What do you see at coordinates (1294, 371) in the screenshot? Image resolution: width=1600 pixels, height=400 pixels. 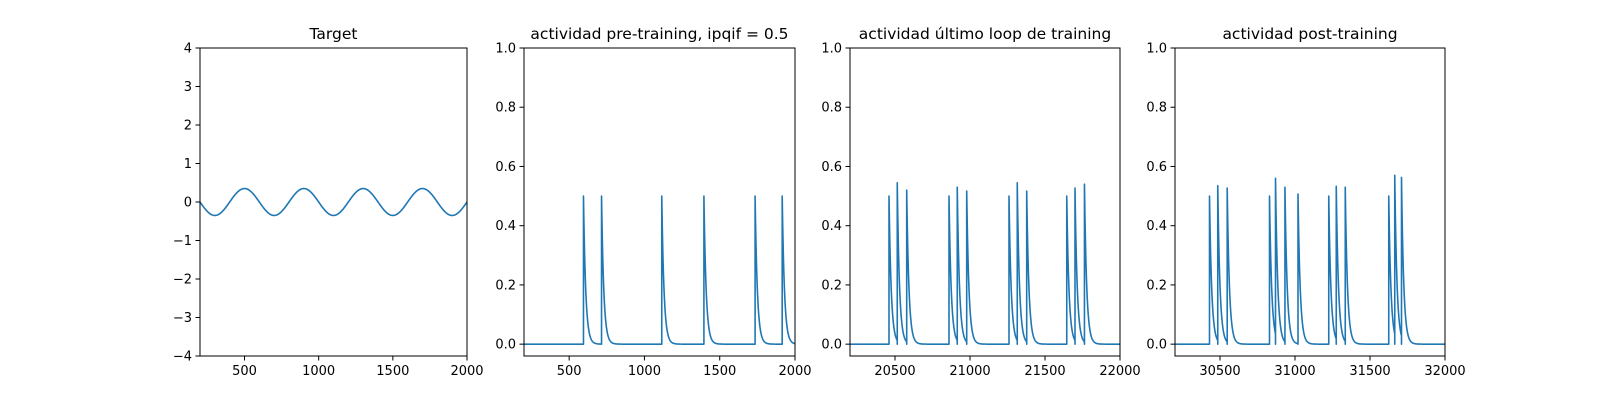 I see `x-tick-label: 31000` at bounding box center [1294, 371].